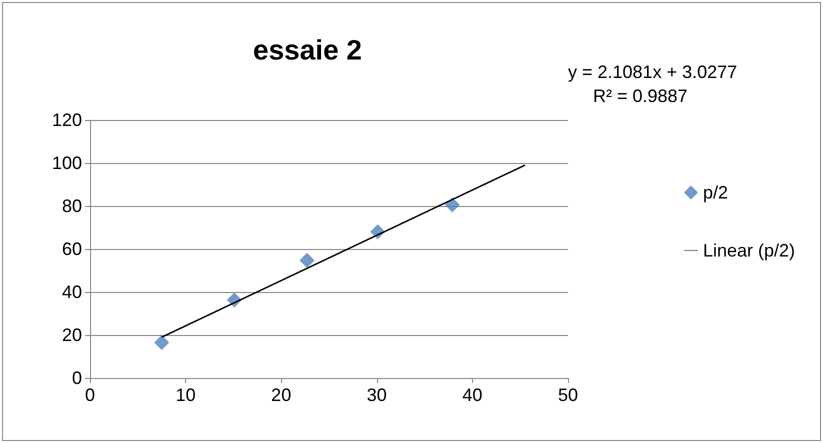 The height and width of the screenshot is (443, 823). What do you see at coordinates (77, 378) in the screenshot?
I see `y-tick-label: 0` at bounding box center [77, 378].